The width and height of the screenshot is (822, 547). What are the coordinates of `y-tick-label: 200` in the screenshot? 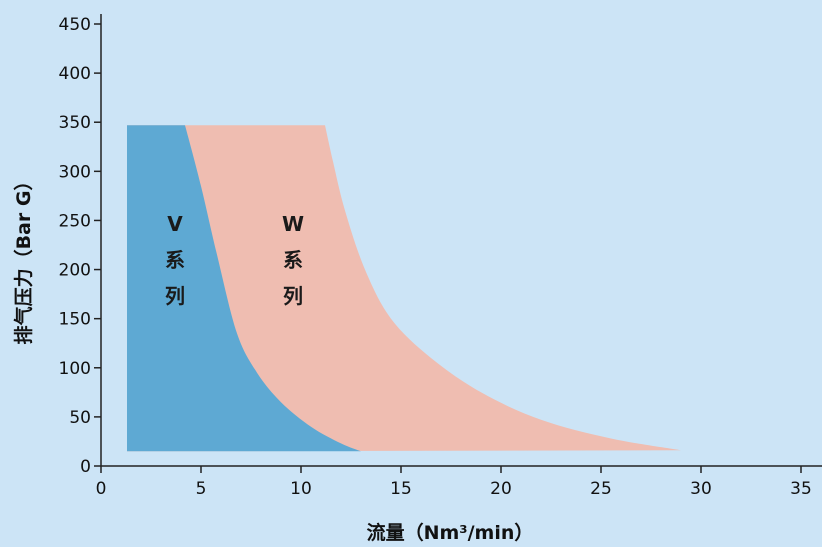 It's located at (75, 271).